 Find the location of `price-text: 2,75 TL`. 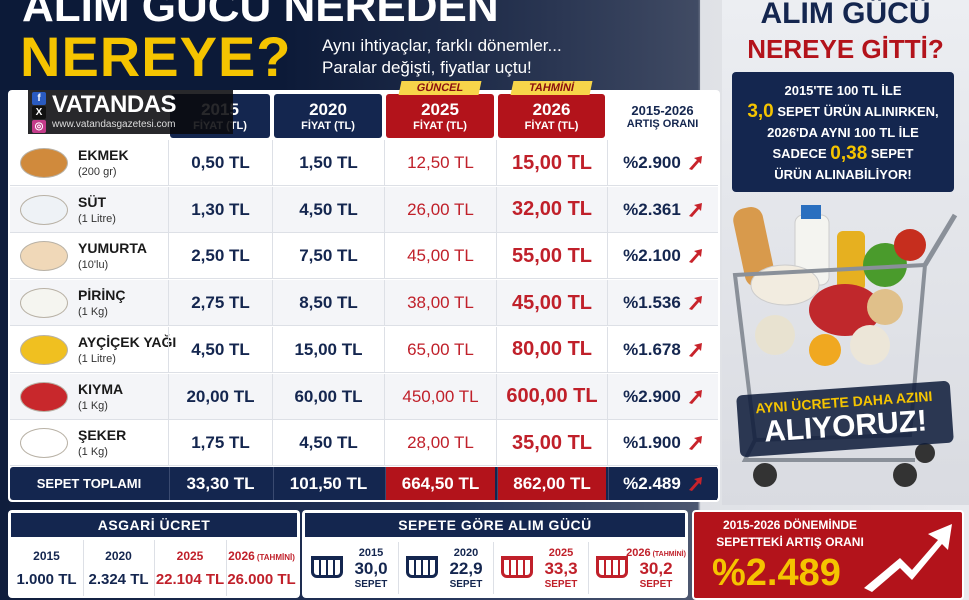

price-text: 2,75 TL is located at coordinates (220, 303).